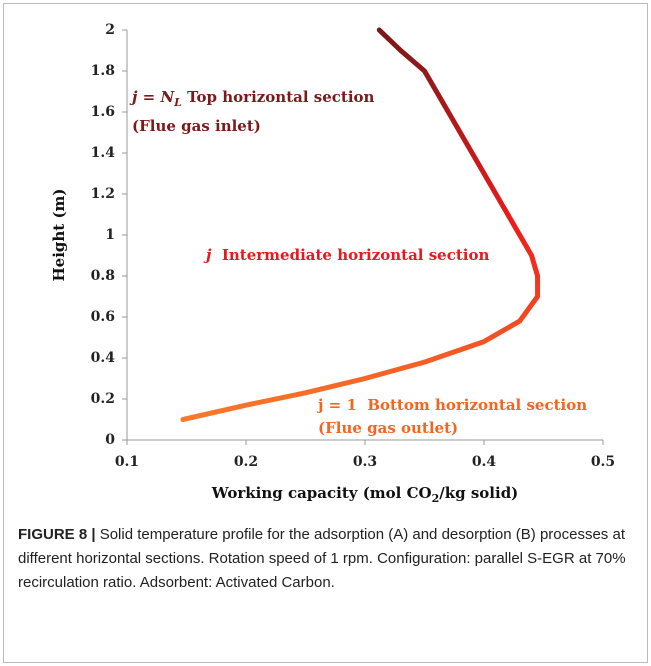 This screenshot has width=651, height=666. I want to click on x-tick-label: 0.2, so click(246, 462).